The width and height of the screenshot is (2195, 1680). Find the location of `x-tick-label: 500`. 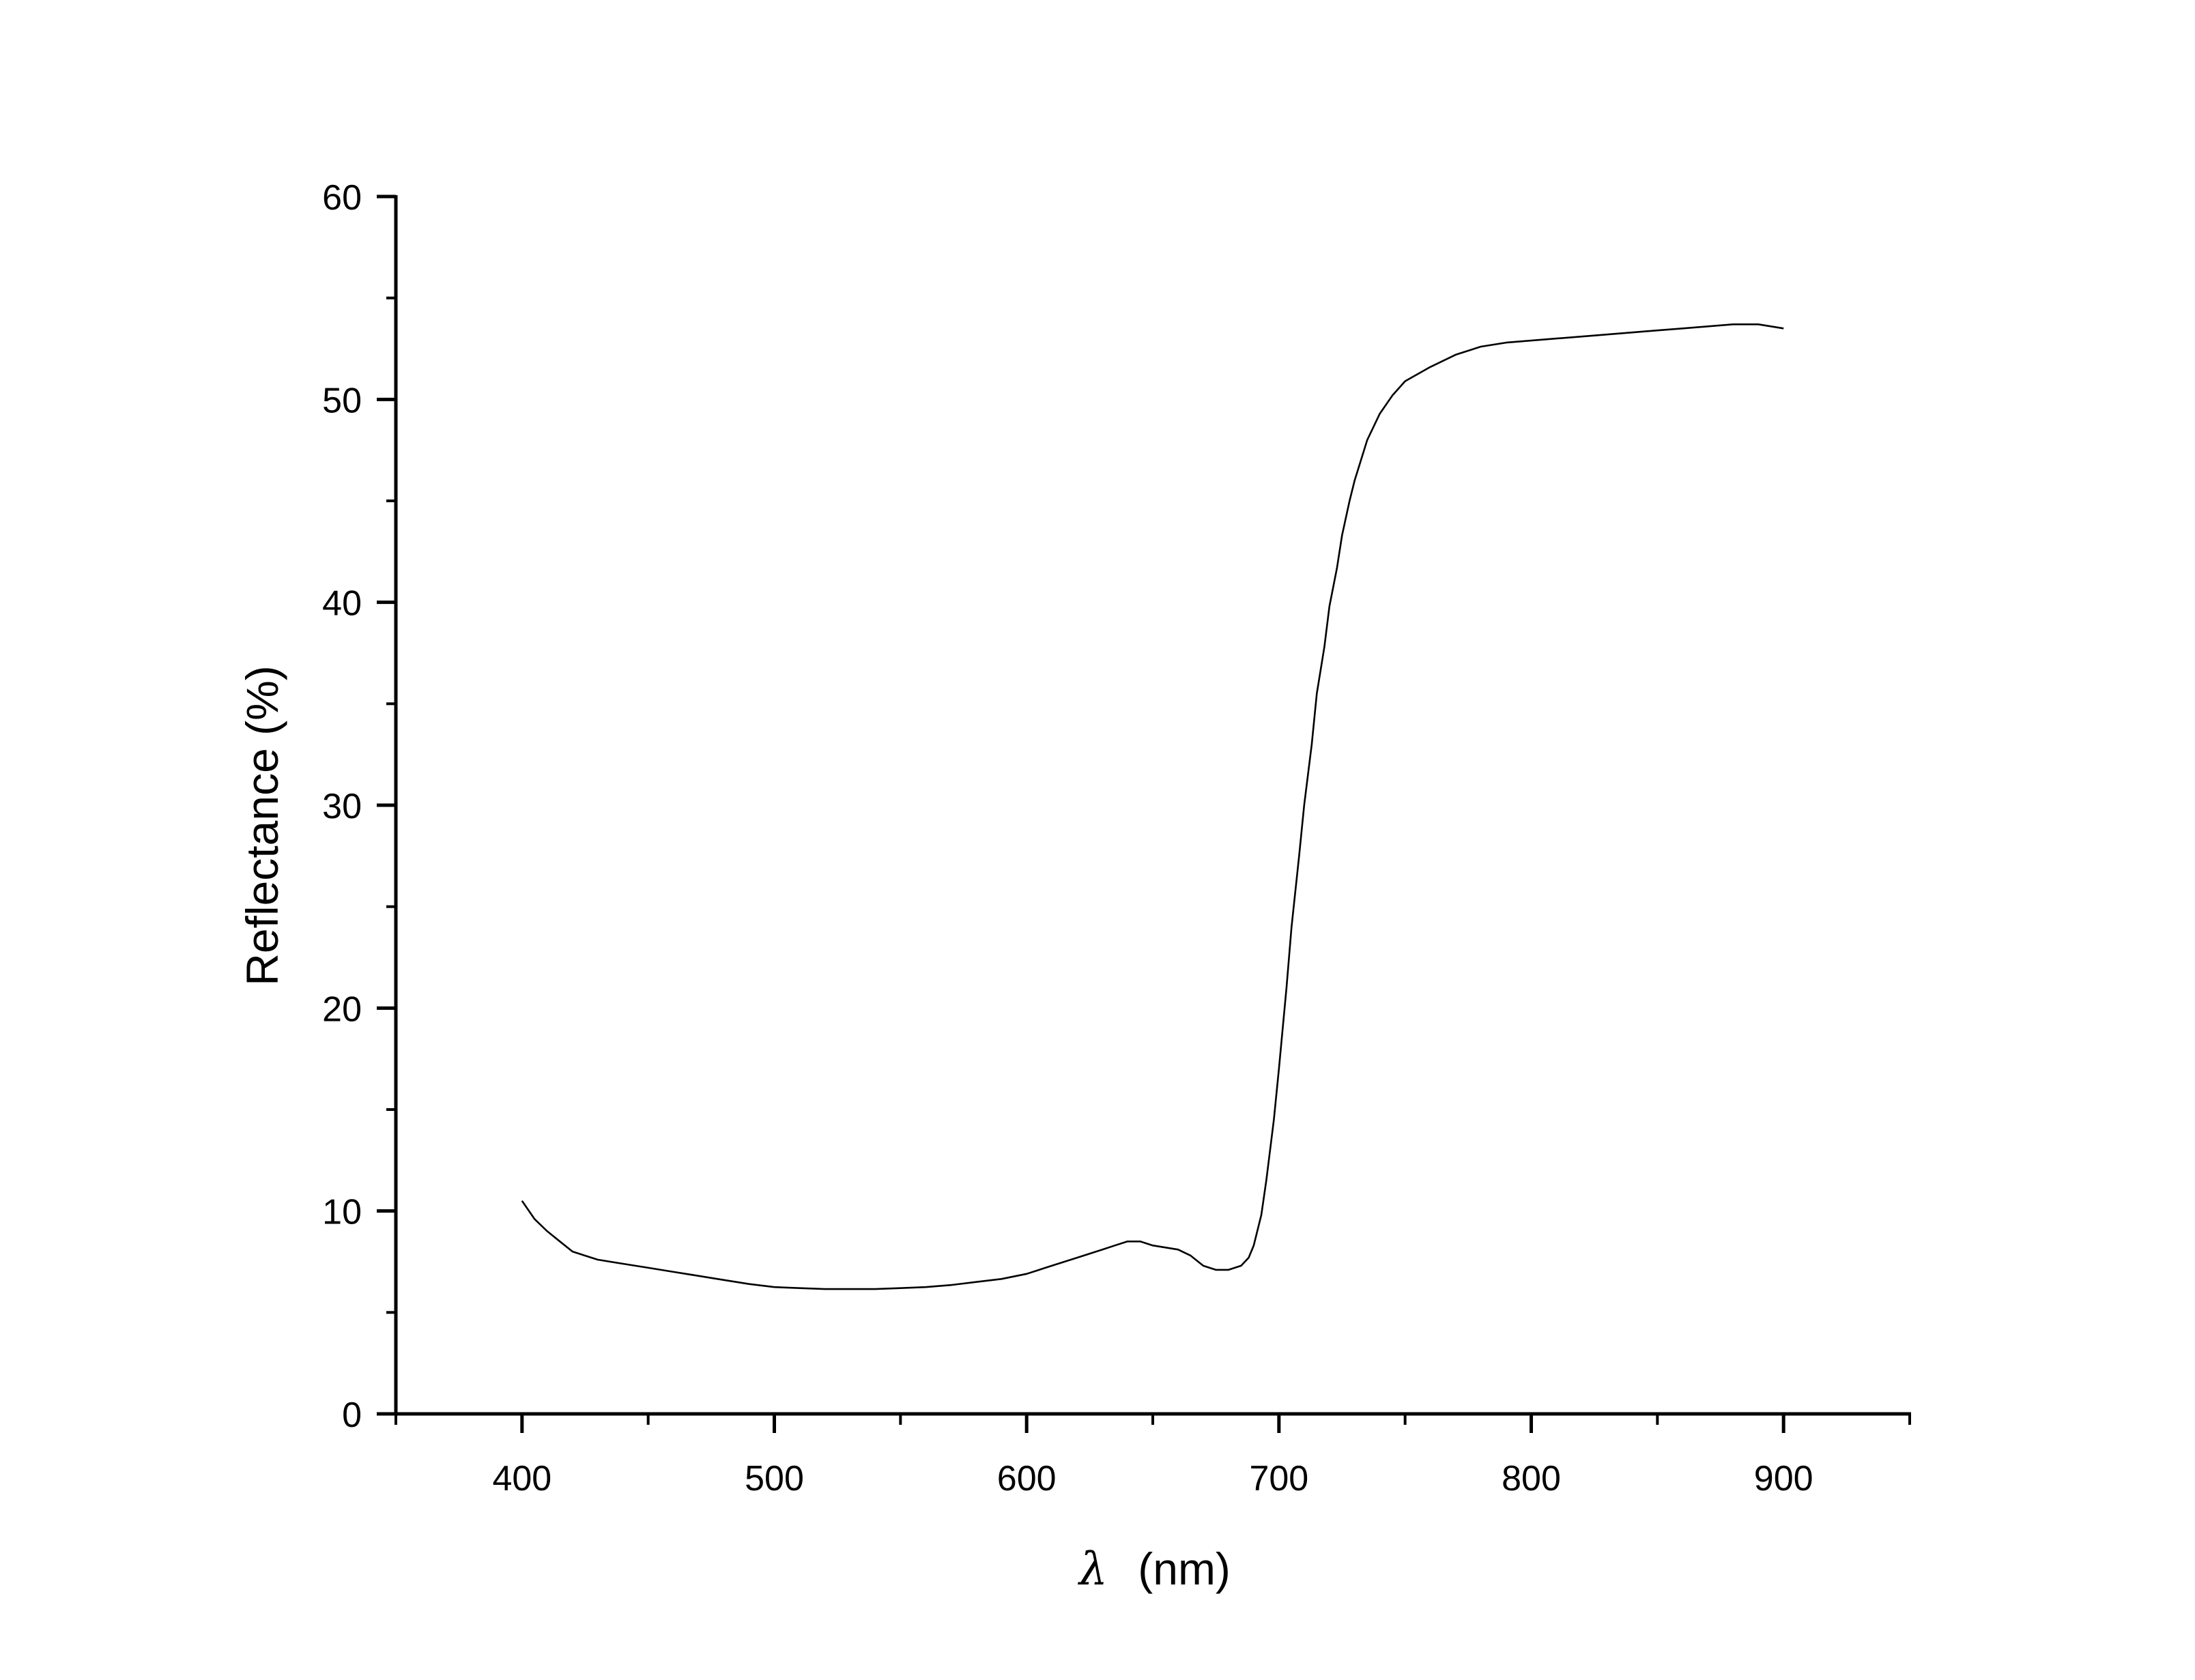

x-tick-label: 500 is located at coordinates (775, 1478).